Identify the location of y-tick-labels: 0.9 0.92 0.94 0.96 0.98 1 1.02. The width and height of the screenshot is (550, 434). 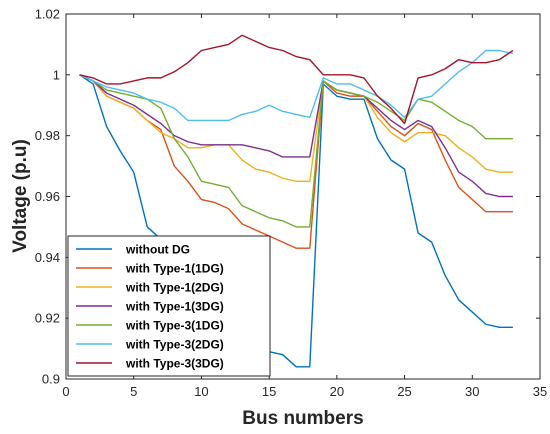
(47, 197).